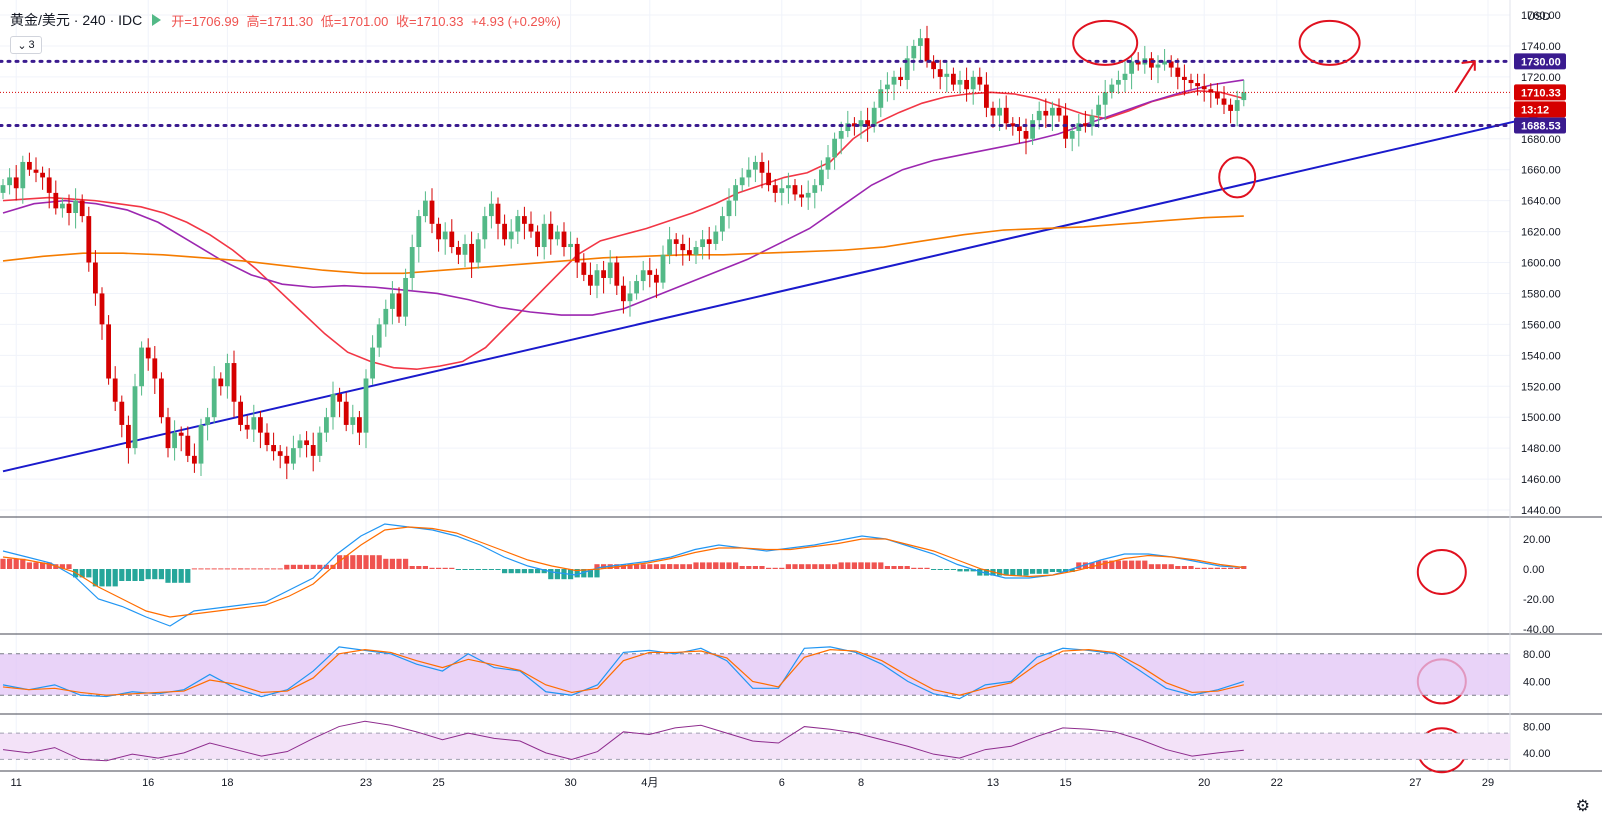 This screenshot has height=822, width=1602. Describe the element at coordinates (280, 21) in the screenshot. I see `high-value: 高=1711.30` at that location.